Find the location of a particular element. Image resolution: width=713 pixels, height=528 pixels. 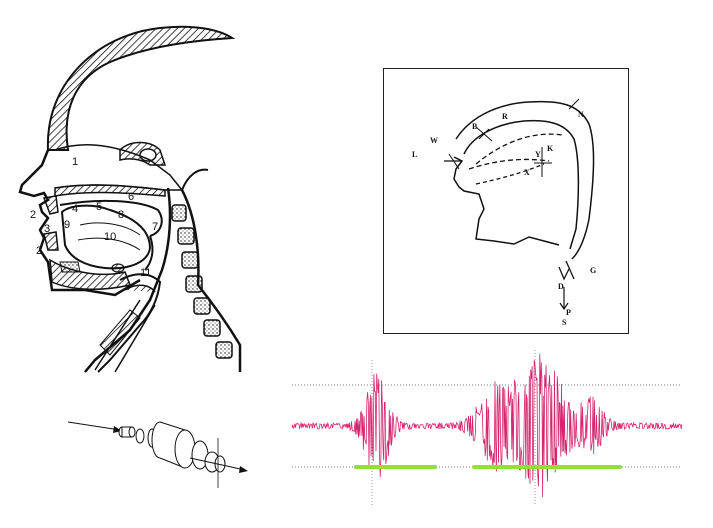

model-label: L is located at coordinates (414, 154).